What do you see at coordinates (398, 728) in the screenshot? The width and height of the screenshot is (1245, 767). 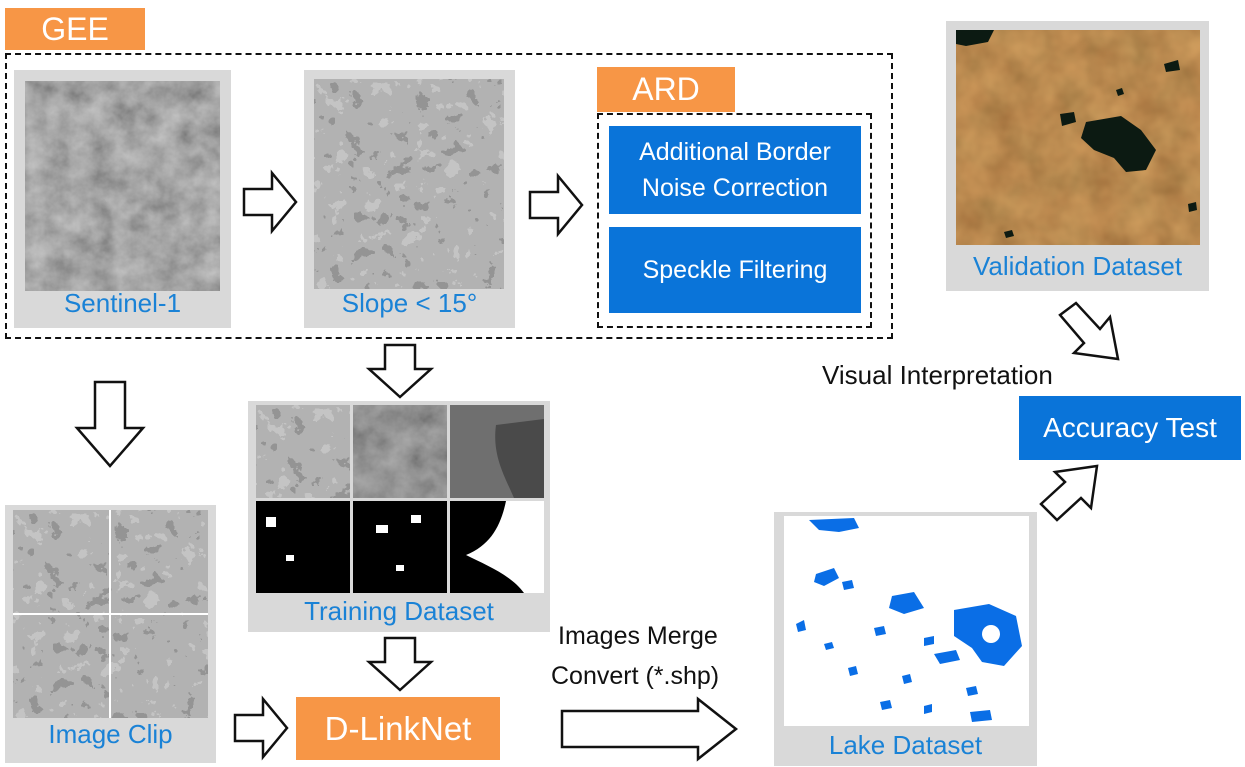 I see `dlinknet-box: D-LinkNet` at bounding box center [398, 728].